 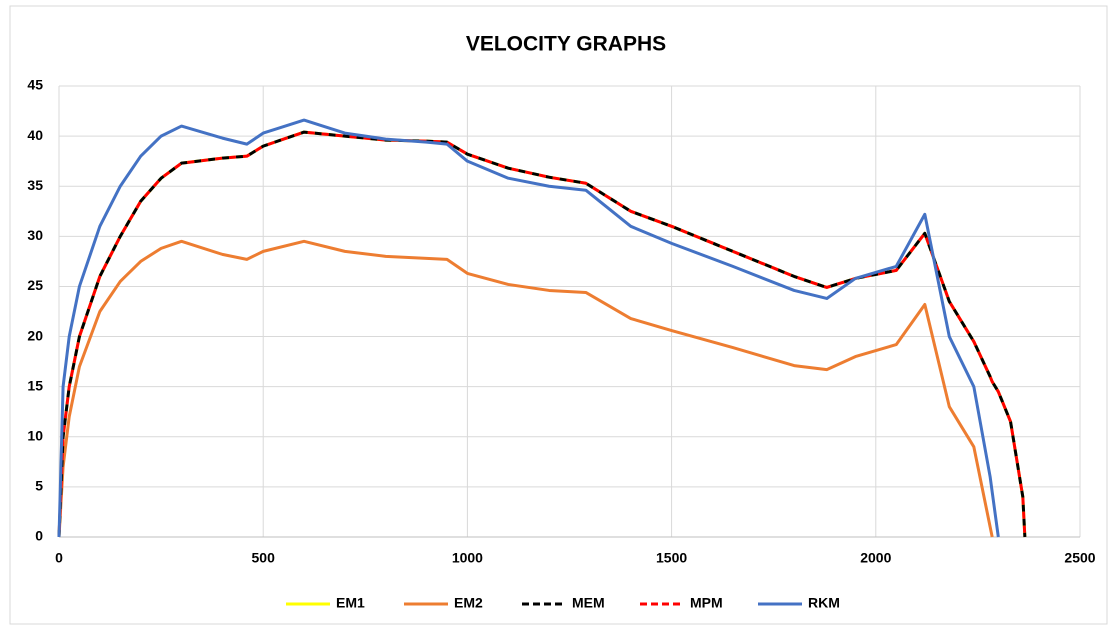 I want to click on x-tick-label: 2000, so click(x=875, y=558).